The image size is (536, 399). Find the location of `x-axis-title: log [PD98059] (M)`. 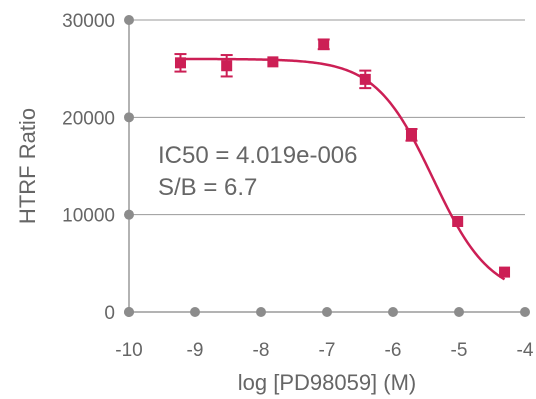

x-axis-title: log [PD98059] (M) is located at coordinates (327, 382).